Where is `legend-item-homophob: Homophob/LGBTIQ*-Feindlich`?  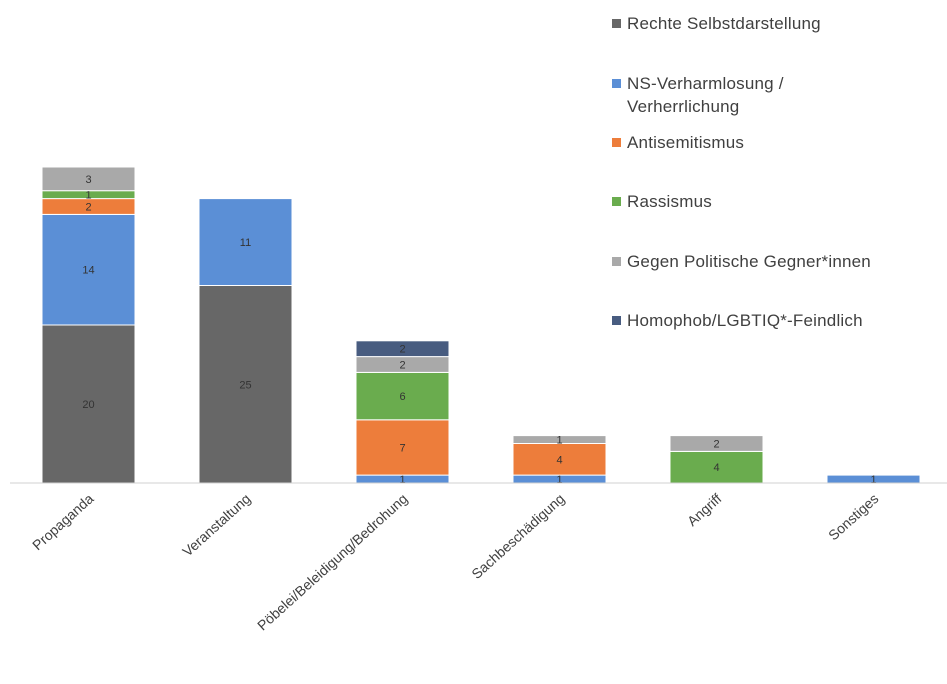 legend-item-homophob: Homophob/LGBTIQ*-Feindlich is located at coordinates (779, 320).